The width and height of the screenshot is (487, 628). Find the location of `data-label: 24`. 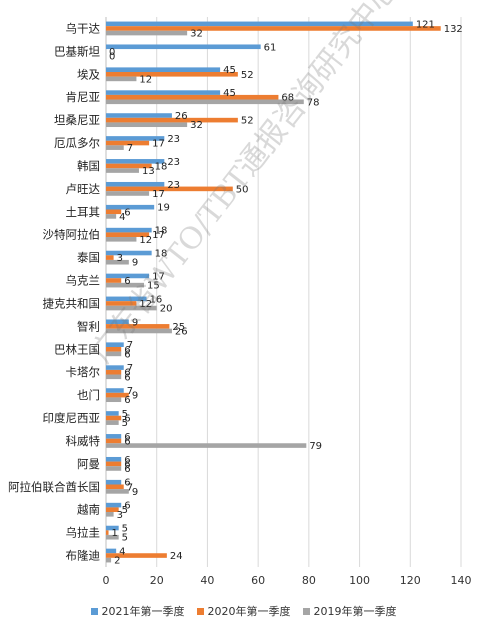

data-label: 24 is located at coordinates (176, 556).